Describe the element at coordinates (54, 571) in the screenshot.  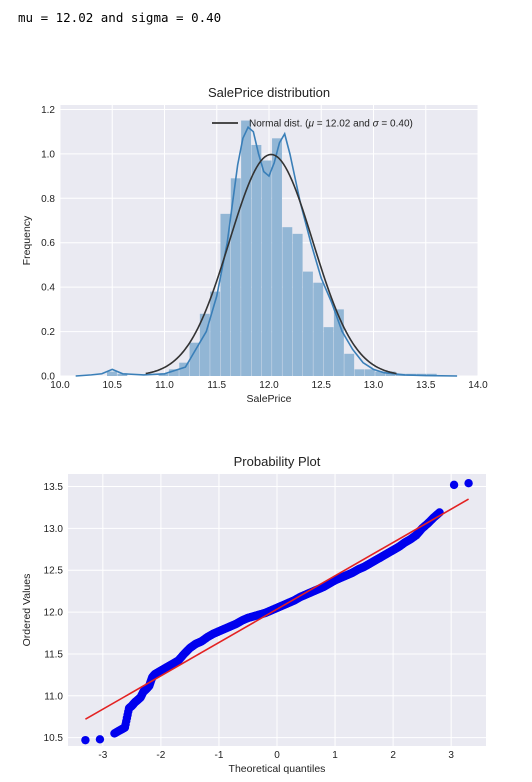
I see `y-tick-label: 12.5` at that location.